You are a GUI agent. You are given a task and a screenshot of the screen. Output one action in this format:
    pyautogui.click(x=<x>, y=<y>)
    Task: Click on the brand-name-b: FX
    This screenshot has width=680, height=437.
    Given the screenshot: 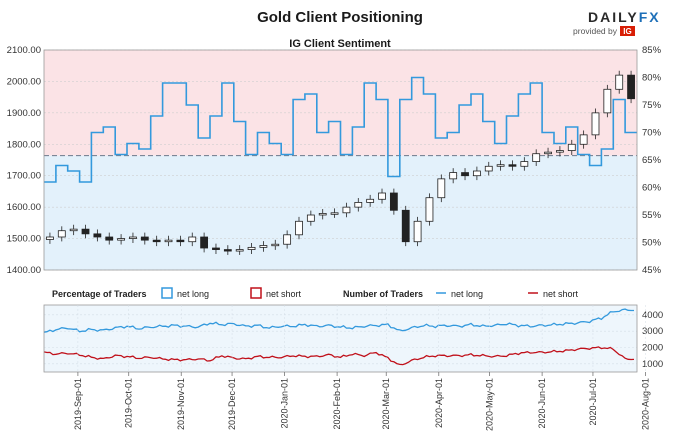 What is the action you would take?
    pyautogui.click(x=650, y=17)
    